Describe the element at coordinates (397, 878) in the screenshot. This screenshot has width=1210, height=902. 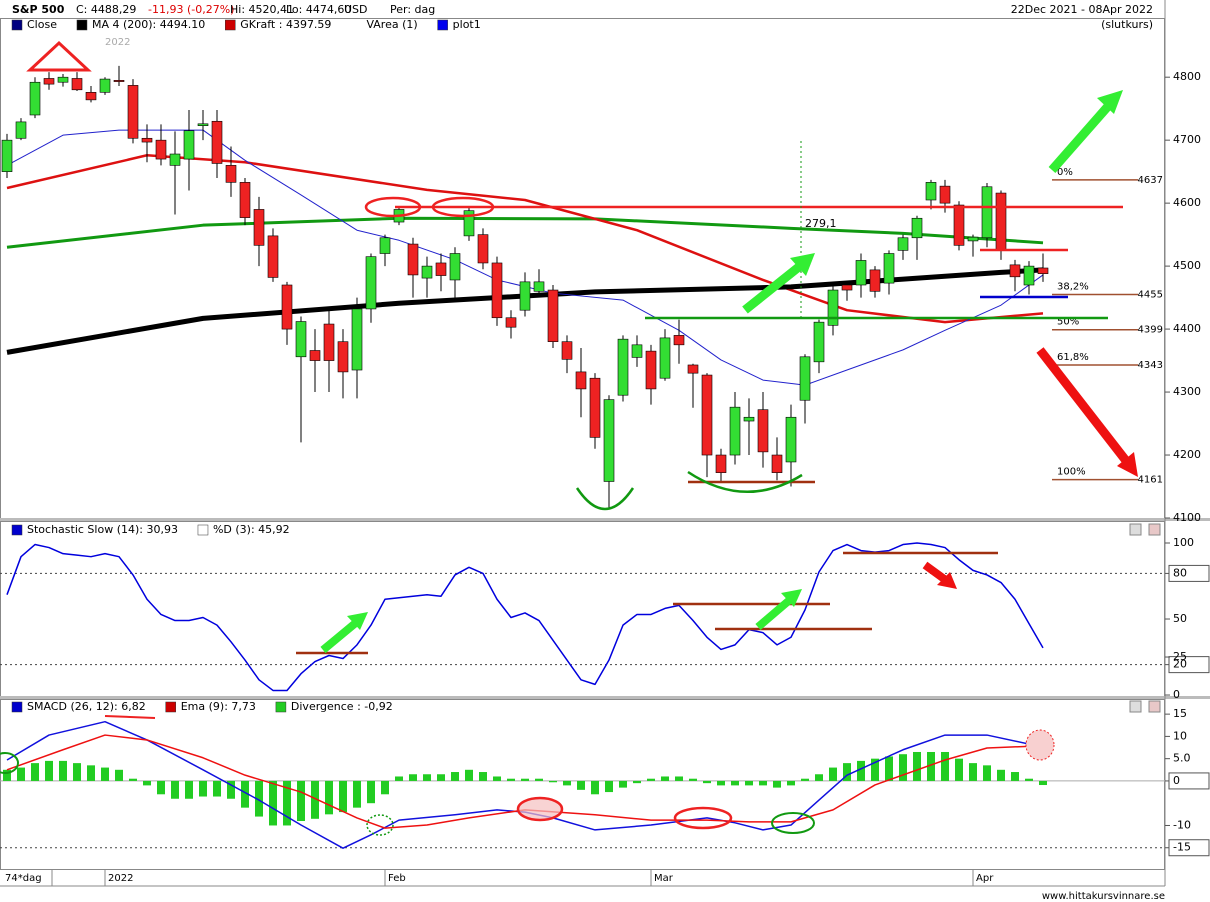
I see `x-tick-label: Feb` at that location.